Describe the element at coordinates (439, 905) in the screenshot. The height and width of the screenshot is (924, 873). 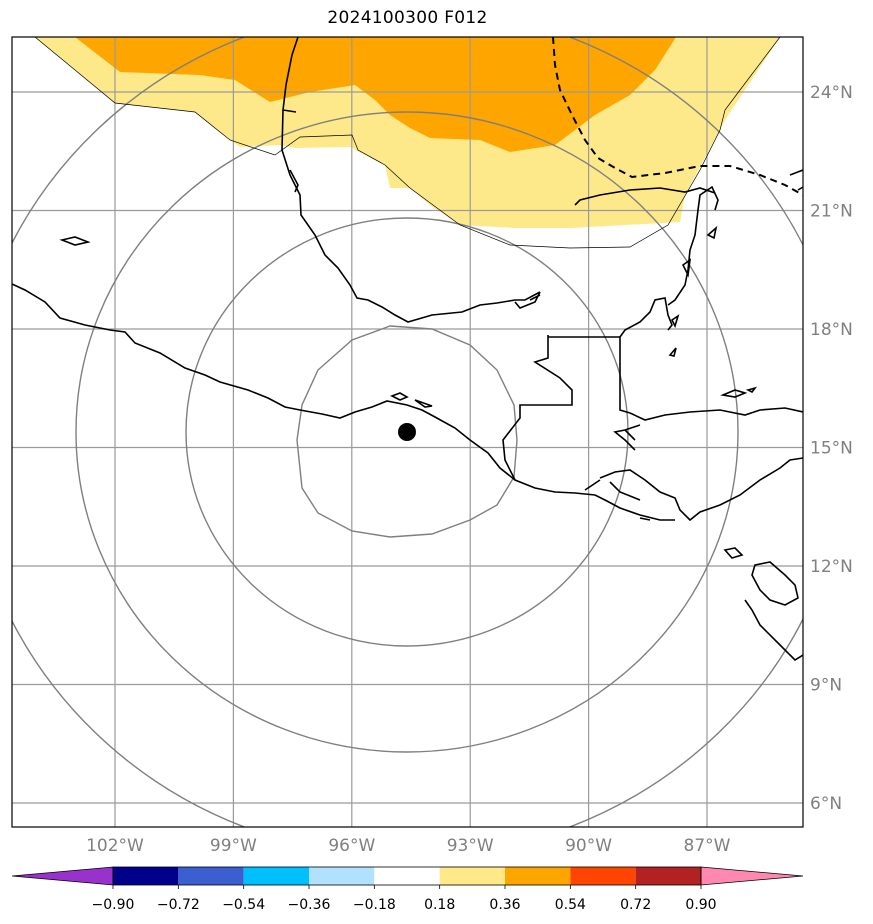
I see `colorbar-tick-label: 0.18` at that location.